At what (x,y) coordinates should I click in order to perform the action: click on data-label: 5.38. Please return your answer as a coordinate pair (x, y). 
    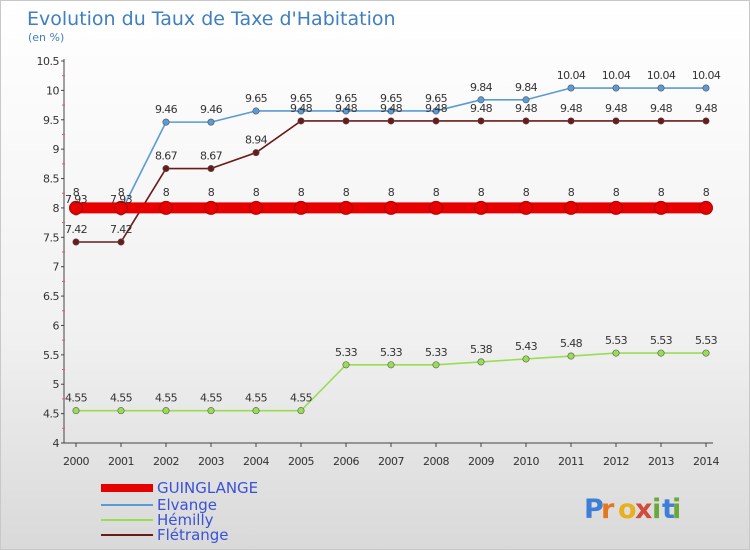
    Looking at the image, I should click on (481, 349).